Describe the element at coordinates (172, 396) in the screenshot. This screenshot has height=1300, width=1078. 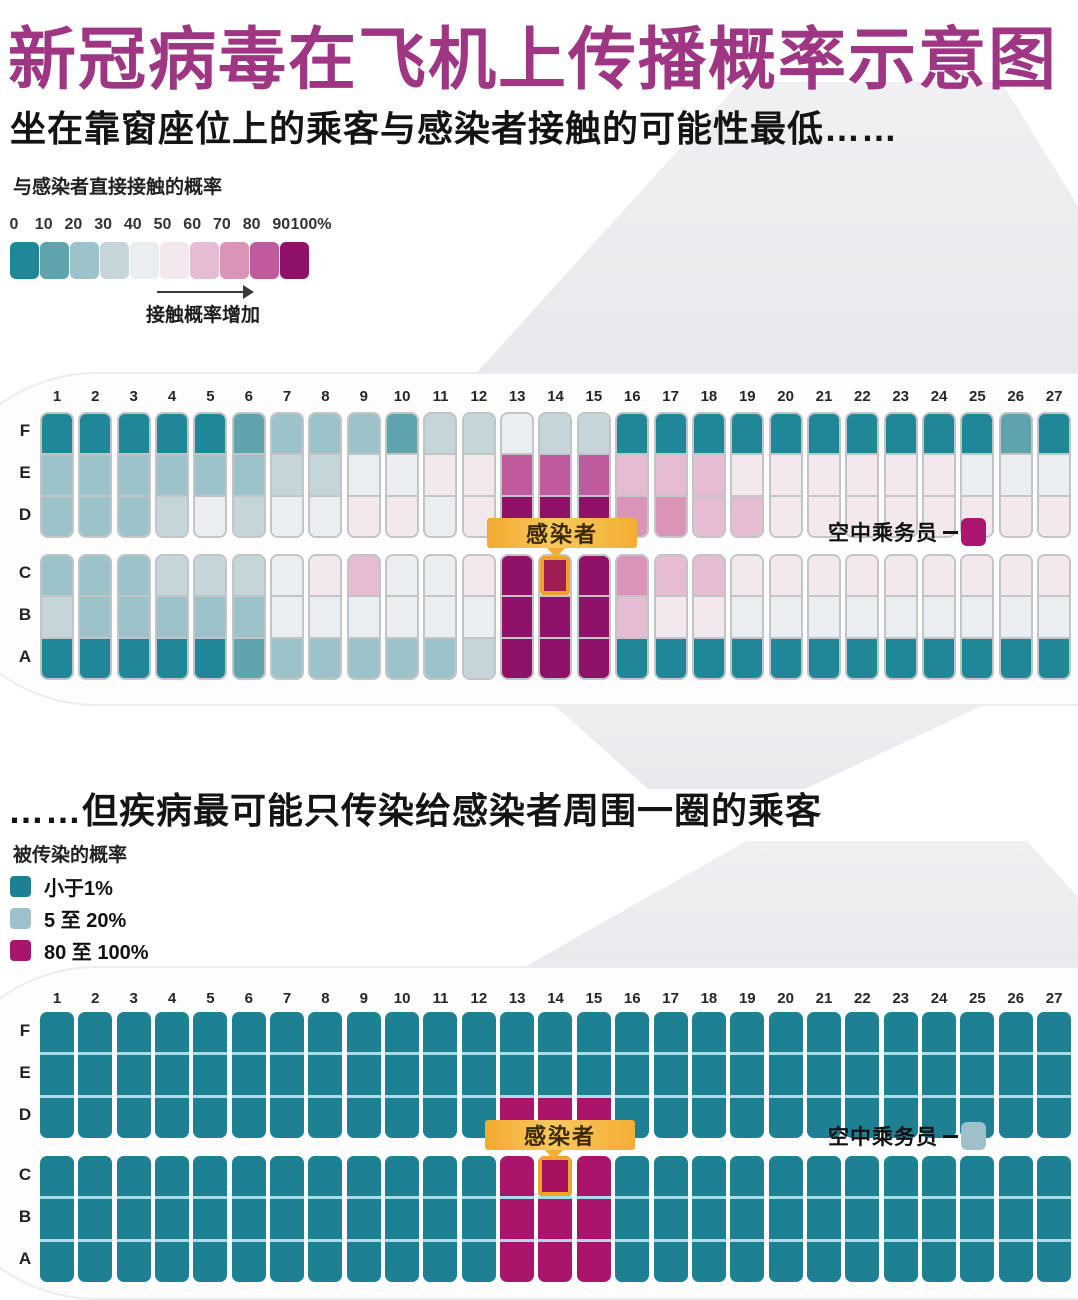
I see `column-number: 4` at that location.